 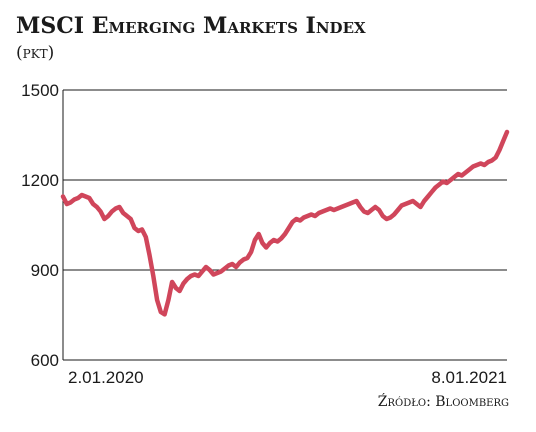 I want to click on y-tick-label: 600, so click(x=45, y=360).